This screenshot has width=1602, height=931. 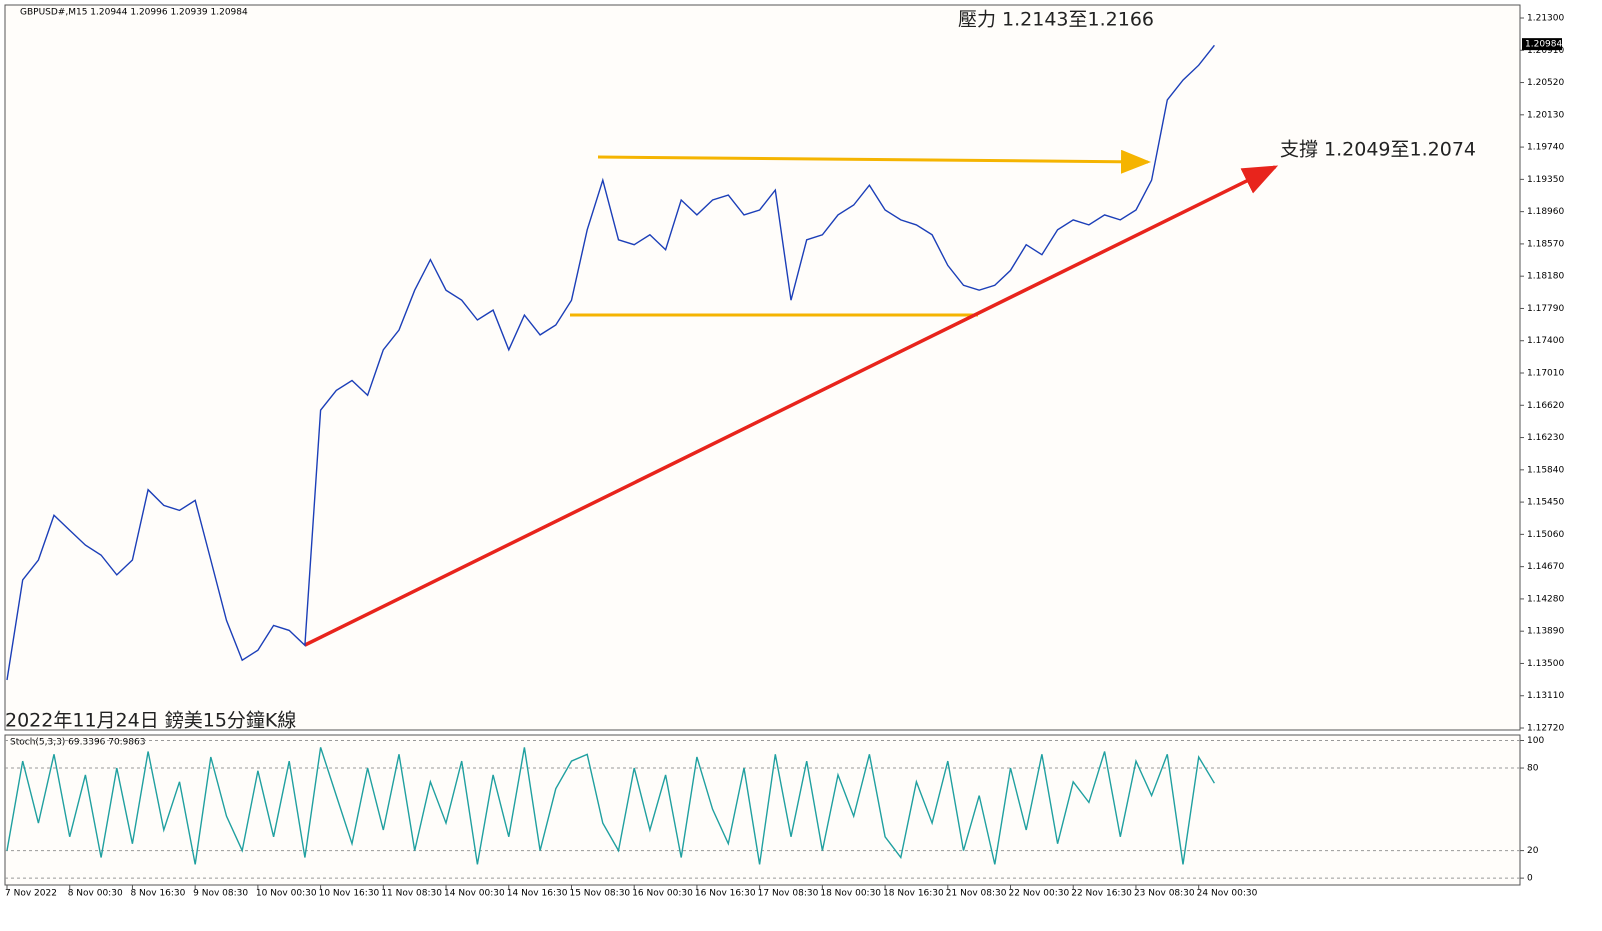 What do you see at coordinates (1545, 309) in the screenshot?
I see `y-tick-label: 1.17790` at bounding box center [1545, 309].